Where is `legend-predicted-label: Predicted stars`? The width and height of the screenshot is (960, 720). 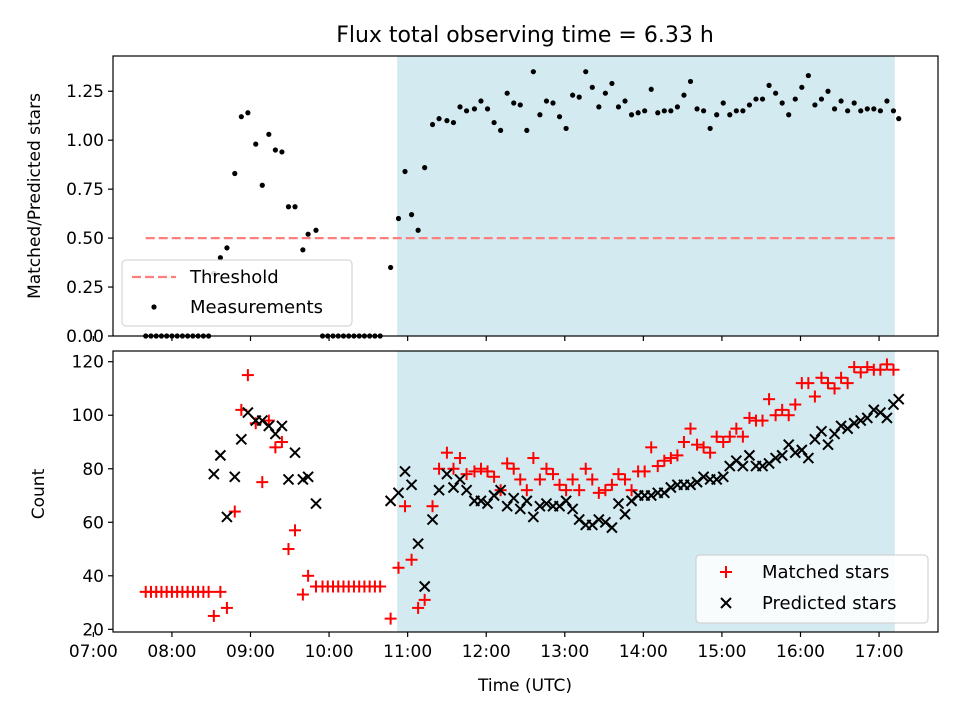
legend-predicted-label: Predicted stars is located at coordinates (829, 603).